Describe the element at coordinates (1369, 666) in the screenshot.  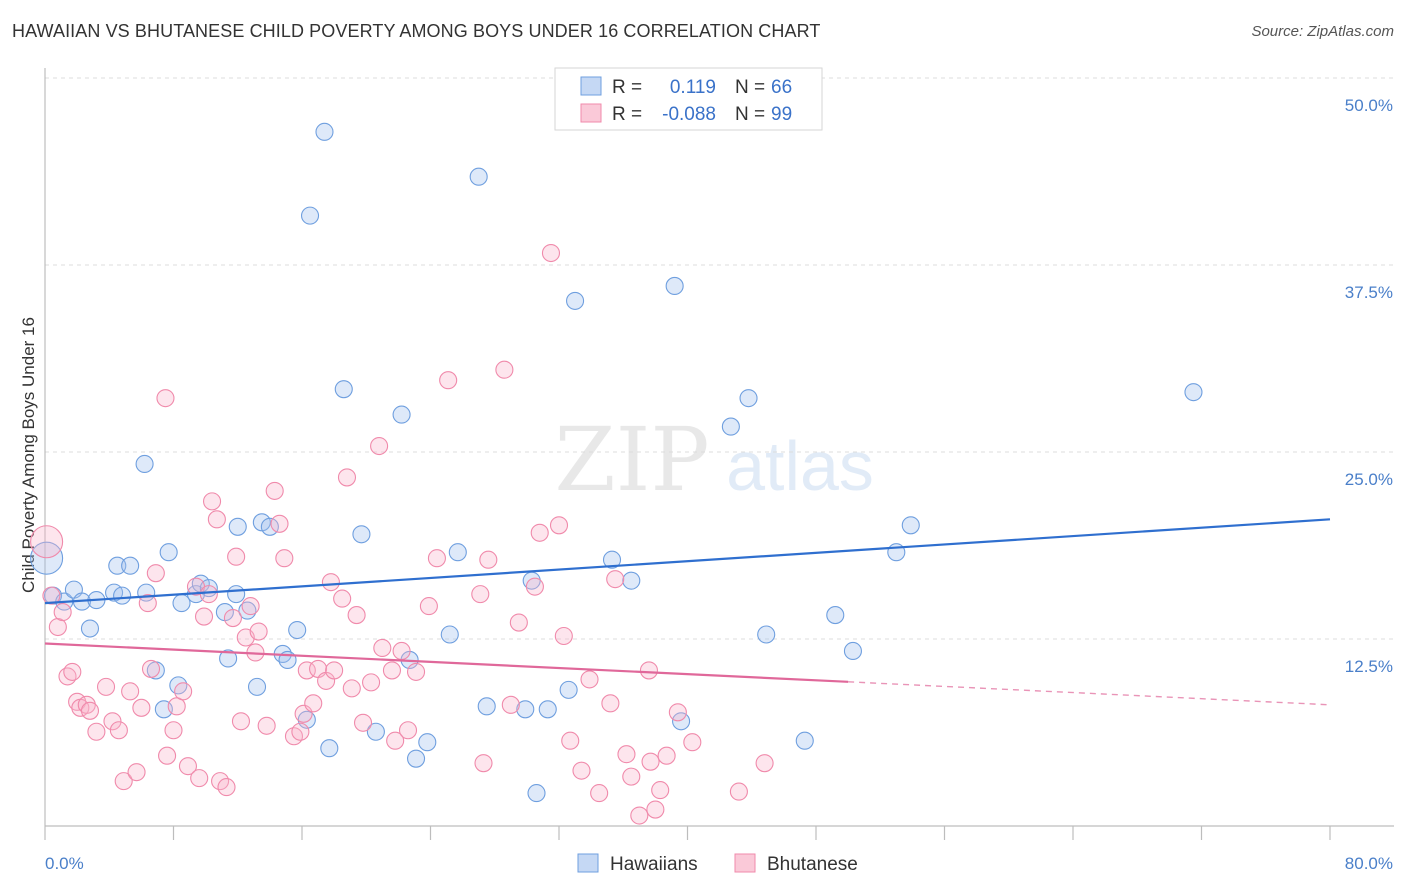
I see `y-tick-label: 12.5%` at that location.